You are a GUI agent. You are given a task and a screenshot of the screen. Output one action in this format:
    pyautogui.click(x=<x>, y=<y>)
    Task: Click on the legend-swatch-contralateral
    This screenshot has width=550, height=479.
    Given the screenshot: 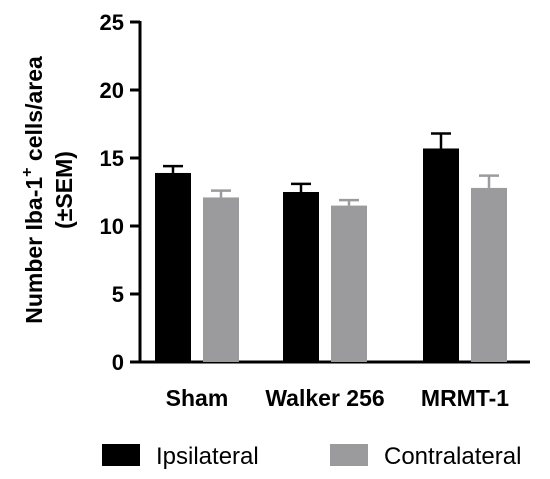 What is the action you would take?
    pyautogui.click(x=349, y=455)
    